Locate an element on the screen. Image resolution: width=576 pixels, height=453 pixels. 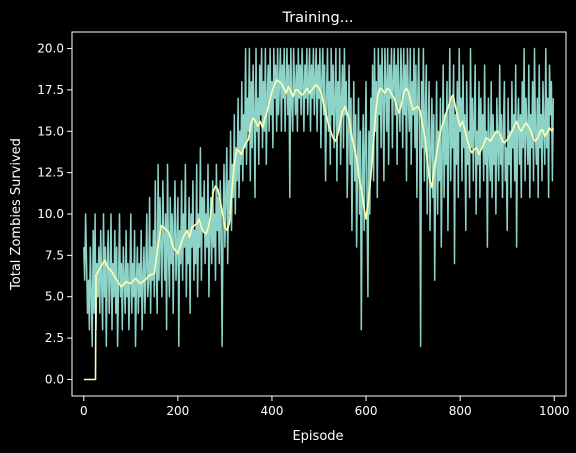
x-tick-label: 1000 is located at coordinates (554, 411).